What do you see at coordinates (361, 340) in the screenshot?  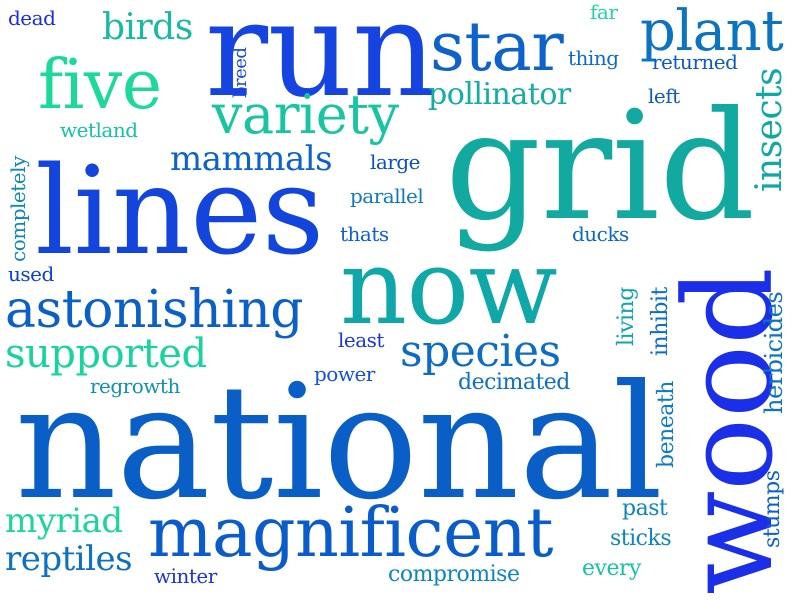 I see `word-least: least` at bounding box center [361, 340].